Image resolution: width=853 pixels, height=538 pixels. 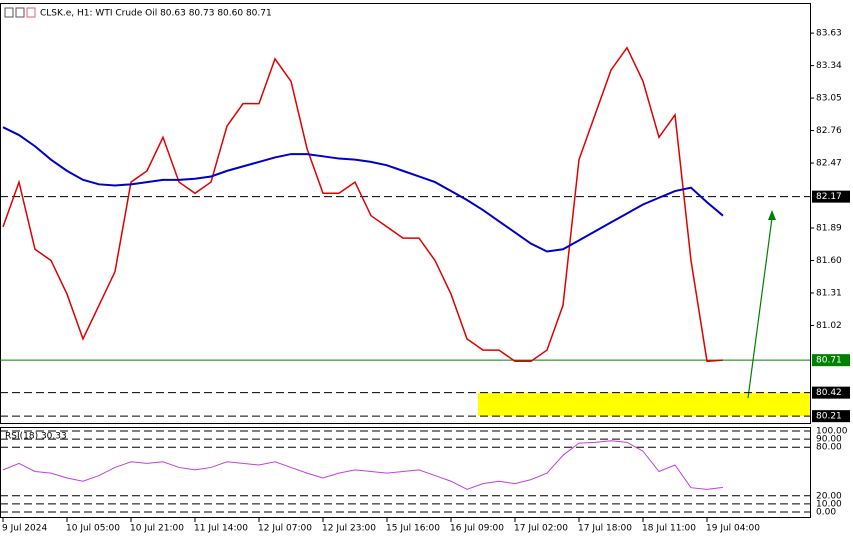 I want to click on x-tick-label: 10 Jul 05:00, so click(x=93, y=529).